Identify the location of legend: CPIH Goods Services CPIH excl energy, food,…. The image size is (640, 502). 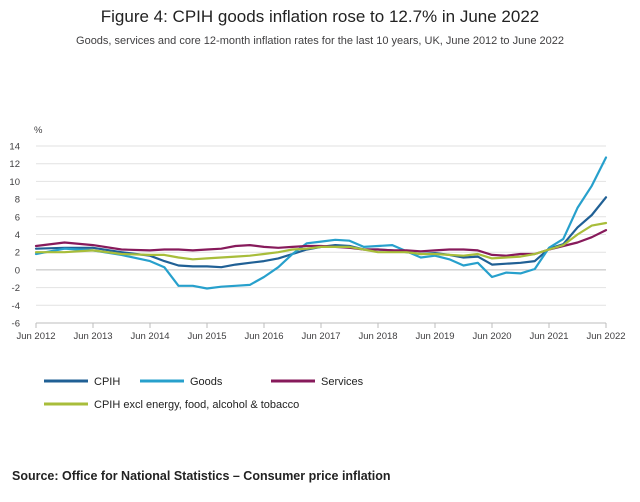
(204, 393).